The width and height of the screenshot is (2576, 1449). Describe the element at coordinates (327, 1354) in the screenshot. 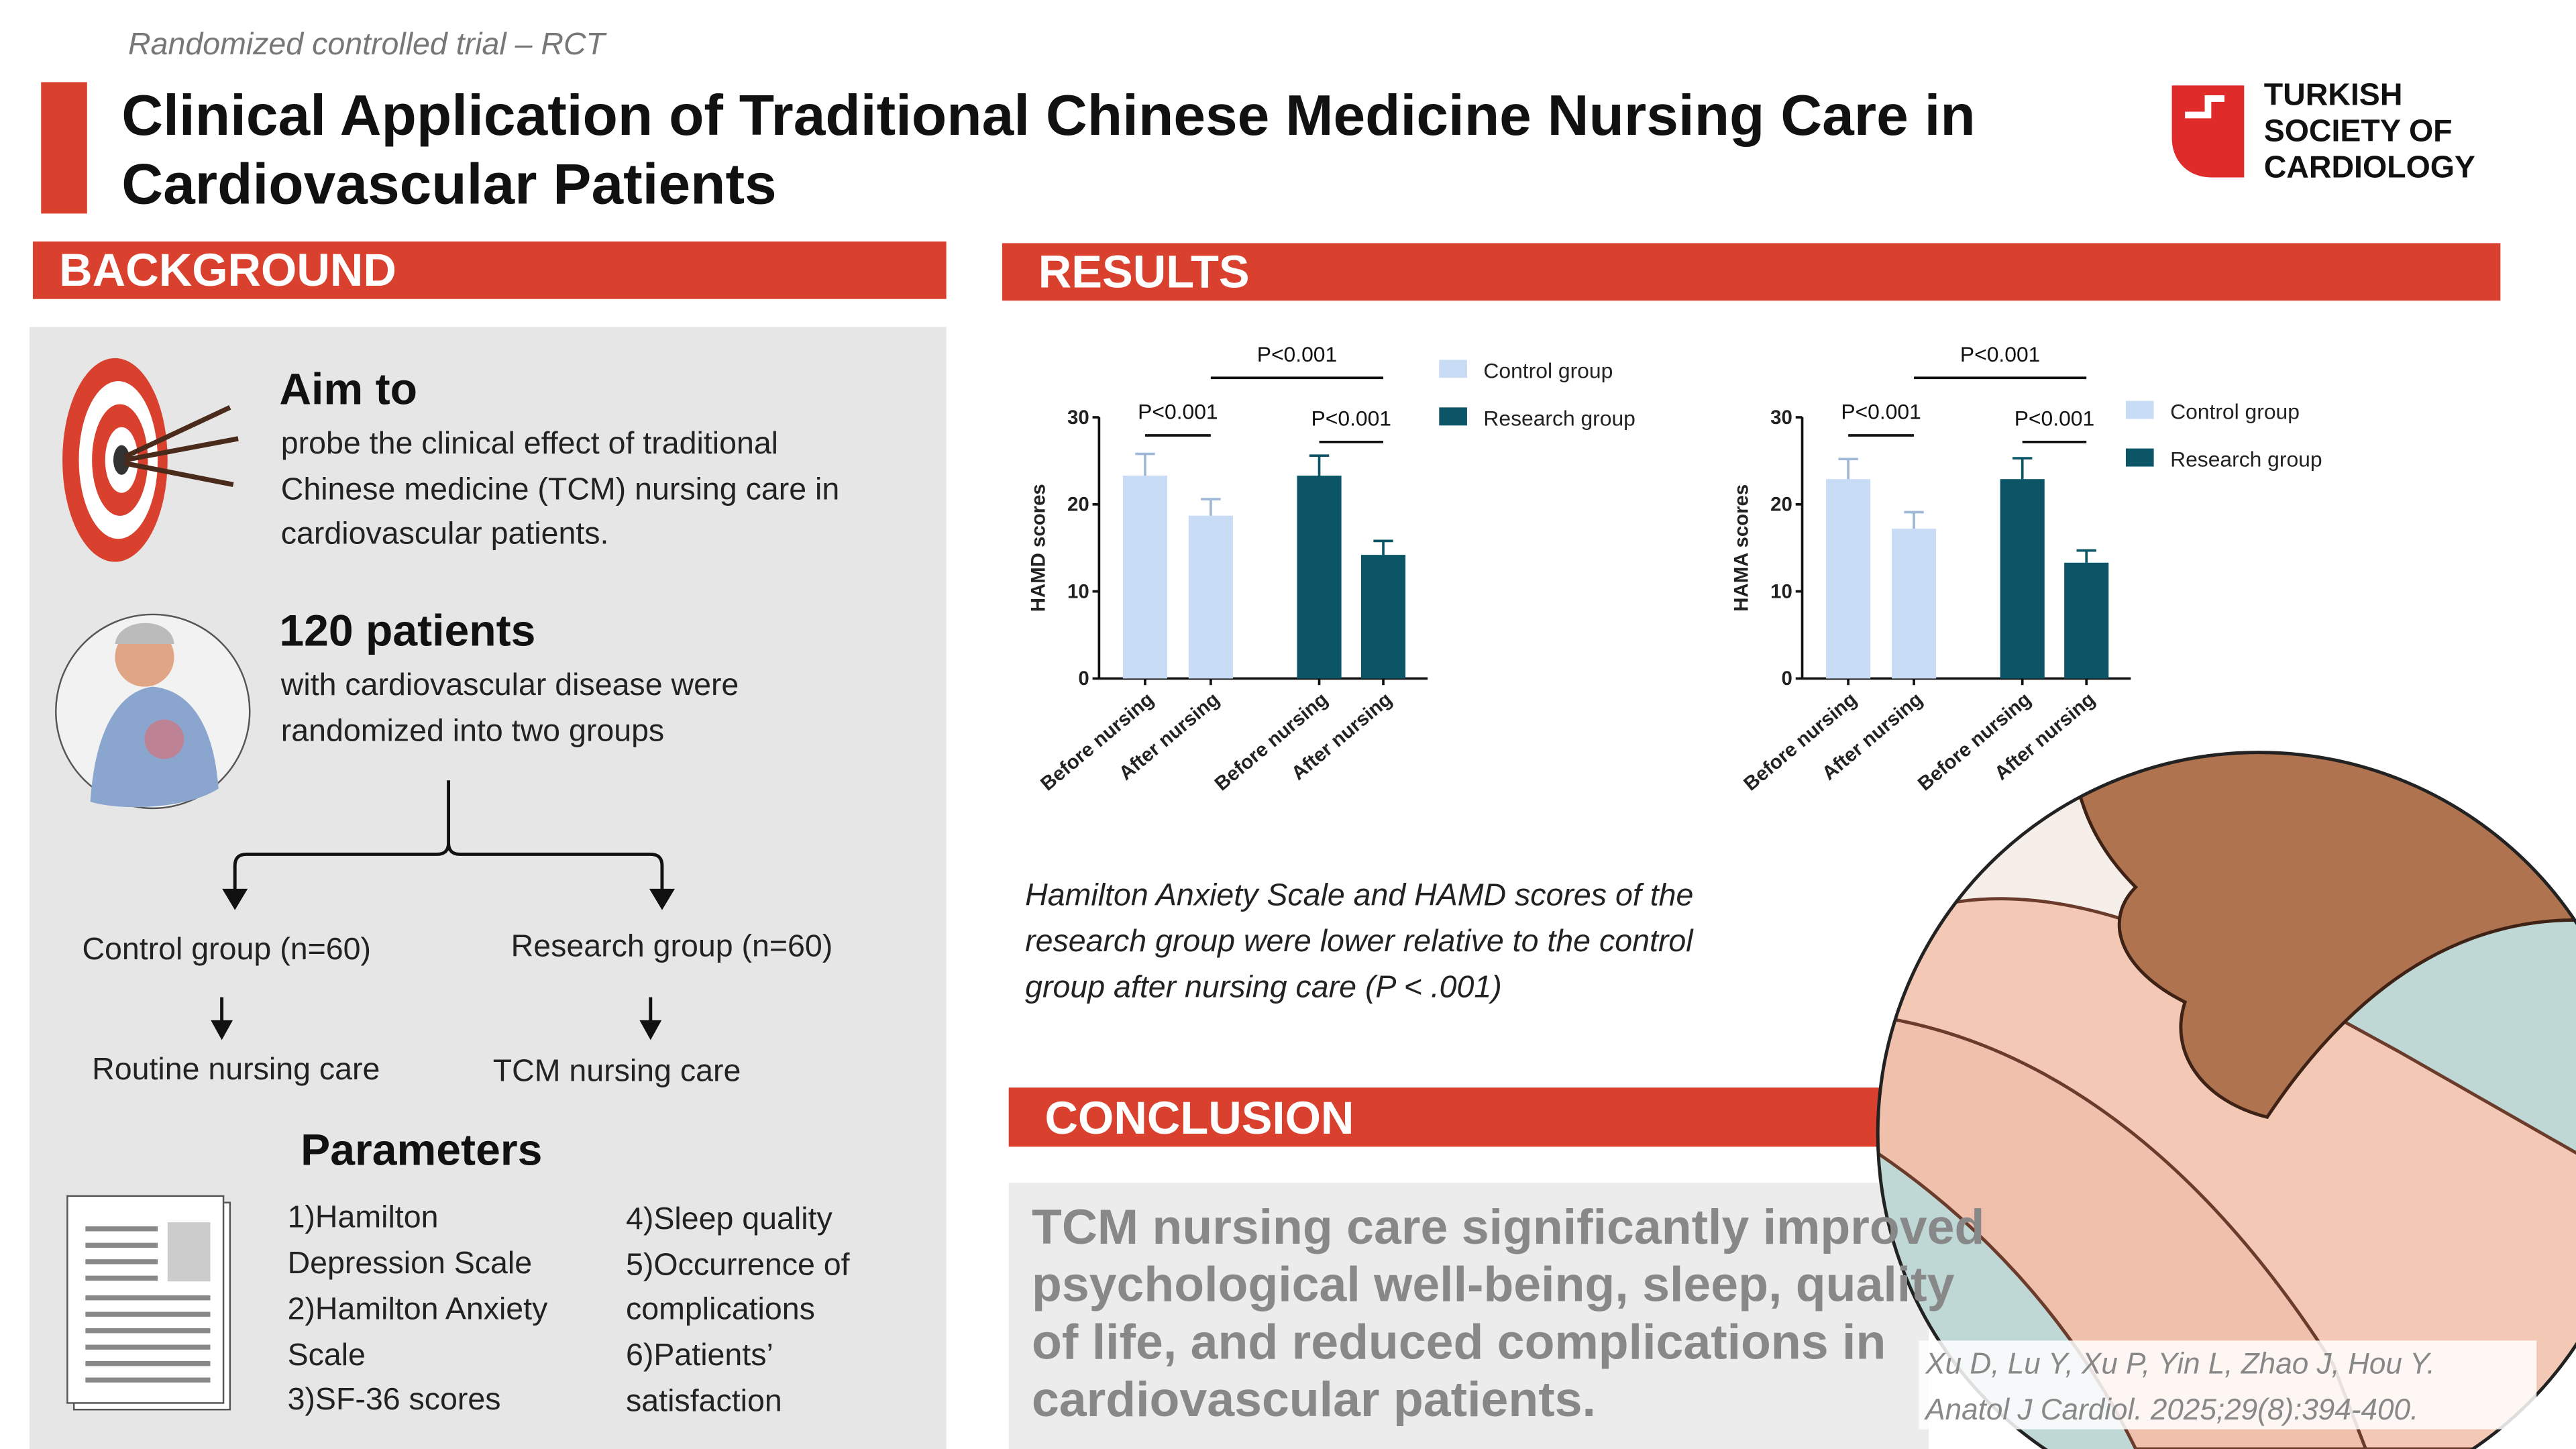

I see `parameter: Scale` at that location.